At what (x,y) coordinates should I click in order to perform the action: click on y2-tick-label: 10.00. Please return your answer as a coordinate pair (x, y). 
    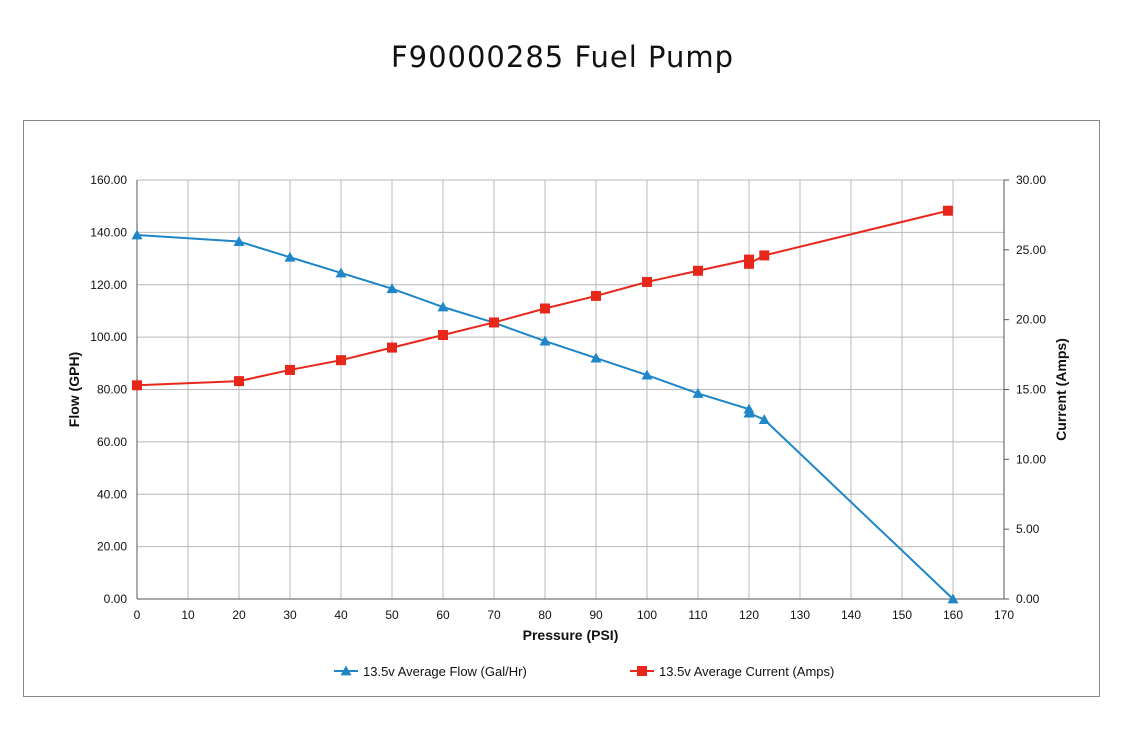
    Looking at the image, I should click on (1031, 459).